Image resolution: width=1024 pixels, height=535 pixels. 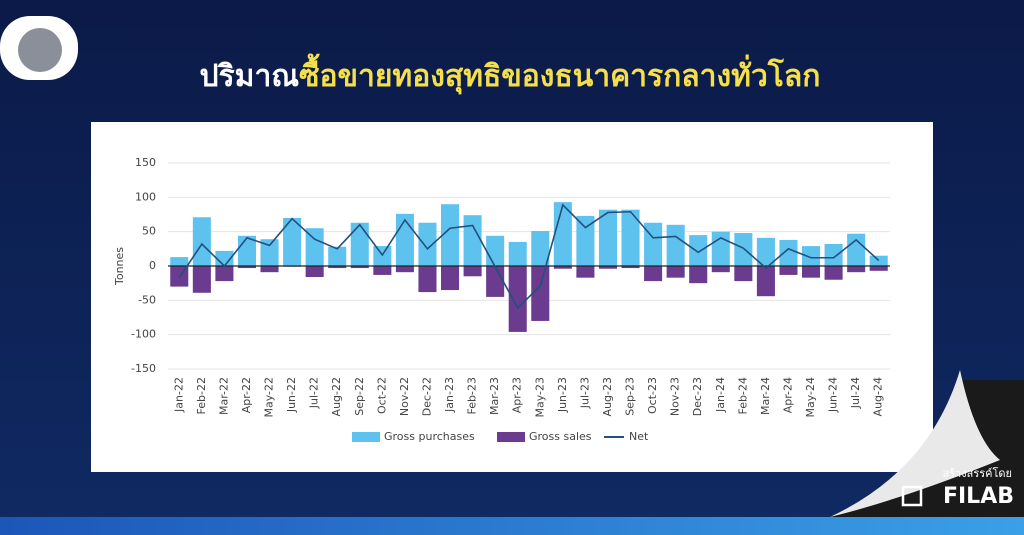 I want to click on legend-label: Gross sales, so click(x=560, y=436).